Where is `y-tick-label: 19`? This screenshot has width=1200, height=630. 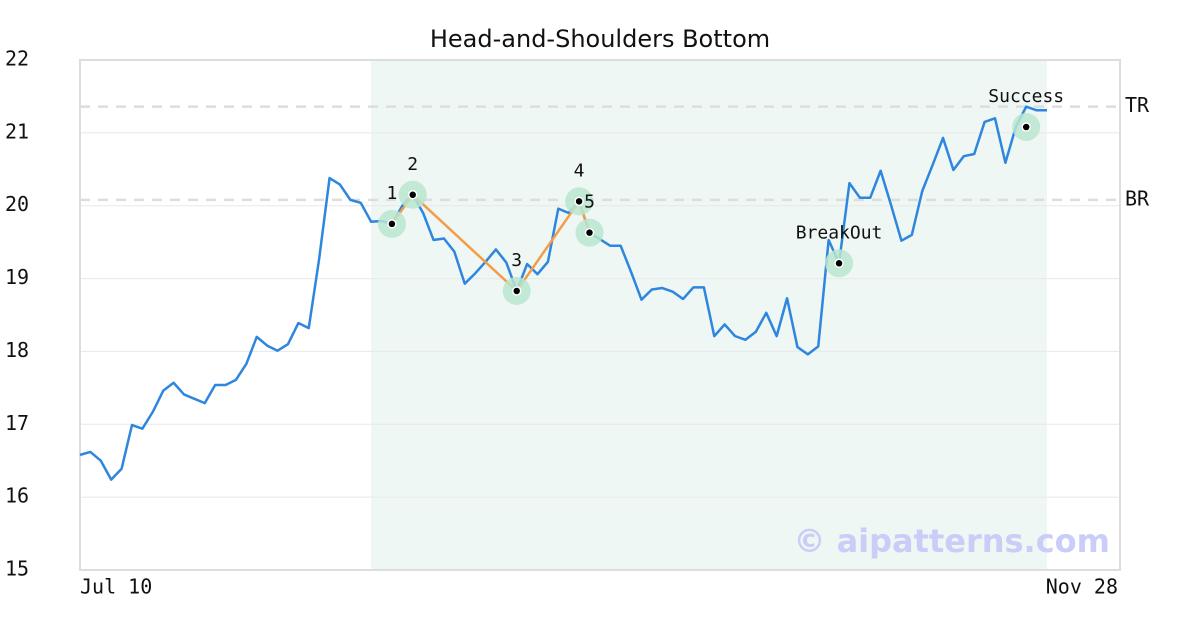
y-tick-label: 19 is located at coordinates (17, 277).